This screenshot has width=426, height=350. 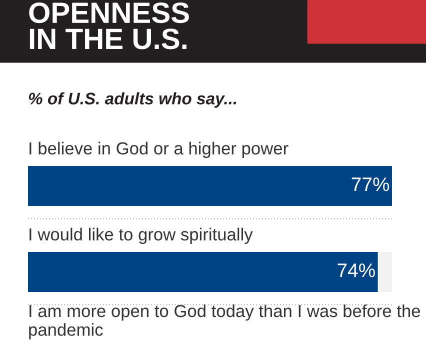 What do you see at coordinates (109, 26) in the screenshot?
I see `chart-title: OPENNESS IN THE U.S.` at bounding box center [109, 26].